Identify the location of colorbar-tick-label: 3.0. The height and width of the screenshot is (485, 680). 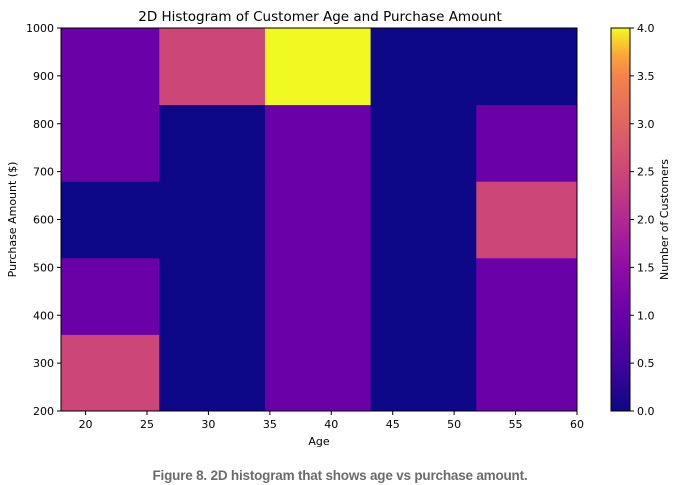
(646, 124).